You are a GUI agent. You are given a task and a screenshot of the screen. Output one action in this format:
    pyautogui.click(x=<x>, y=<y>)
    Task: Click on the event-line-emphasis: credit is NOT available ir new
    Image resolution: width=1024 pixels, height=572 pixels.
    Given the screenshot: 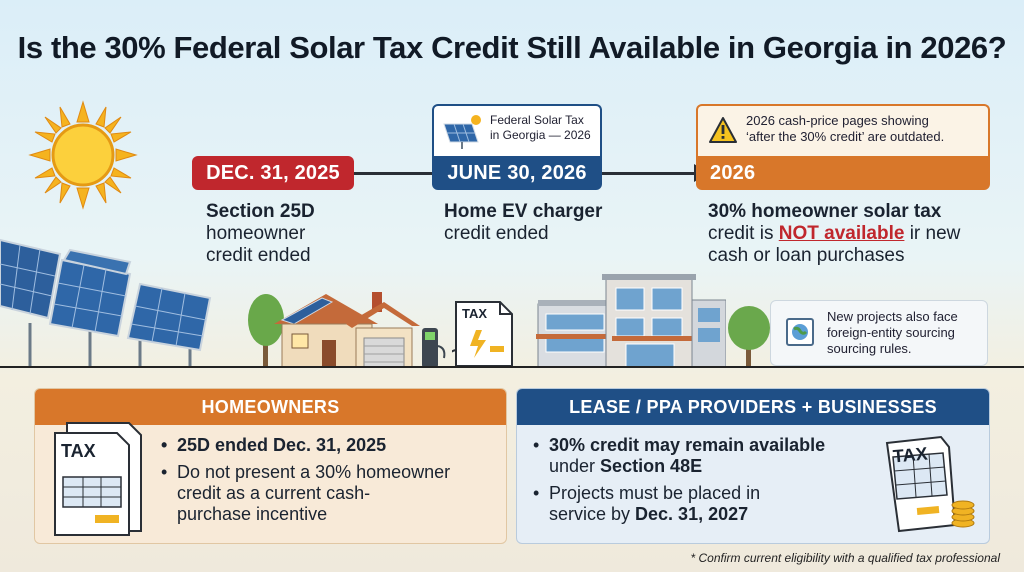 What is the action you would take?
    pyautogui.click(x=853, y=234)
    